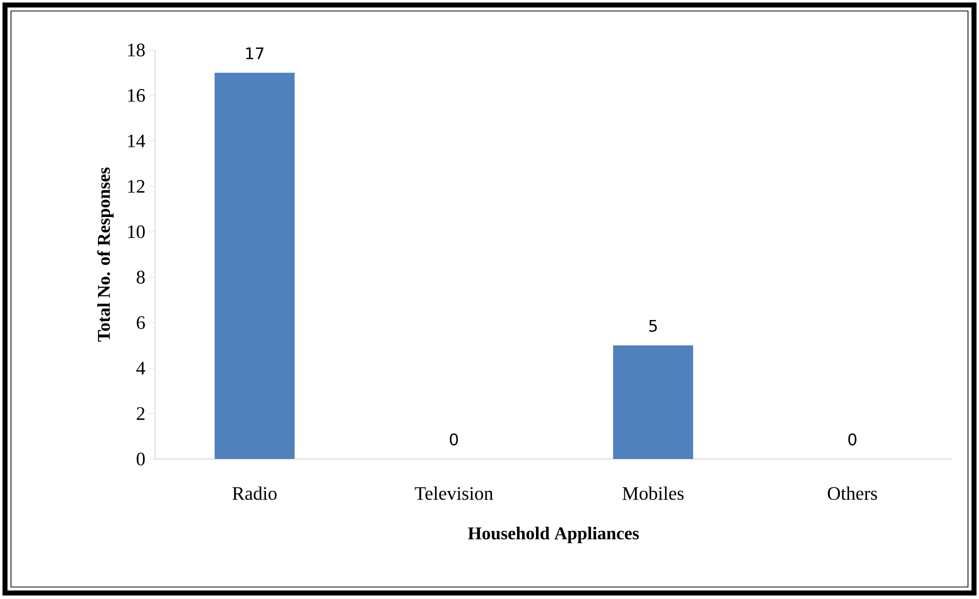 Image resolution: width=979 pixels, height=599 pixels. Describe the element at coordinates (136, 95) in the screenshot. I see `y-tick-label: 16` at that location.